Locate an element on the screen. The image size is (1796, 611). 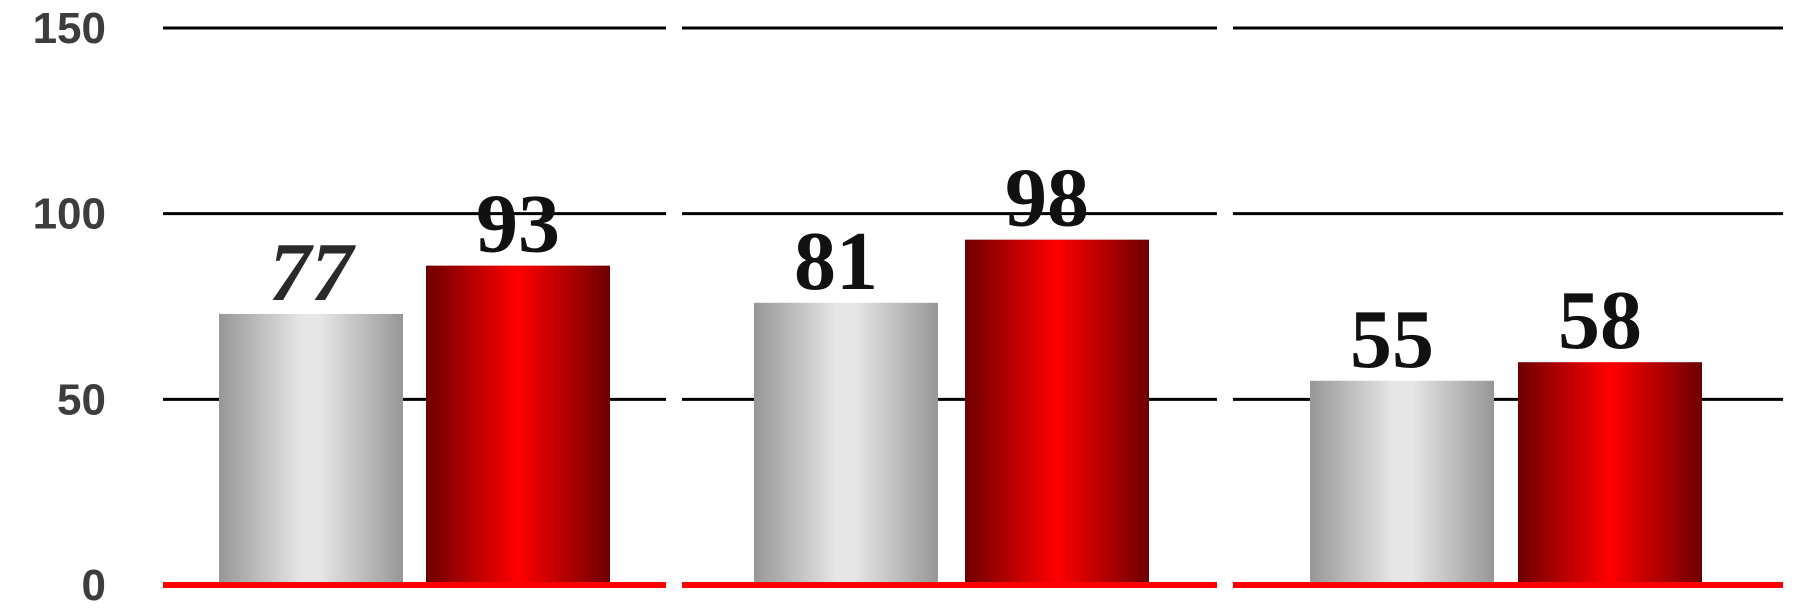
y-tick-label-100: 100 is located at coordinates (69, 214).